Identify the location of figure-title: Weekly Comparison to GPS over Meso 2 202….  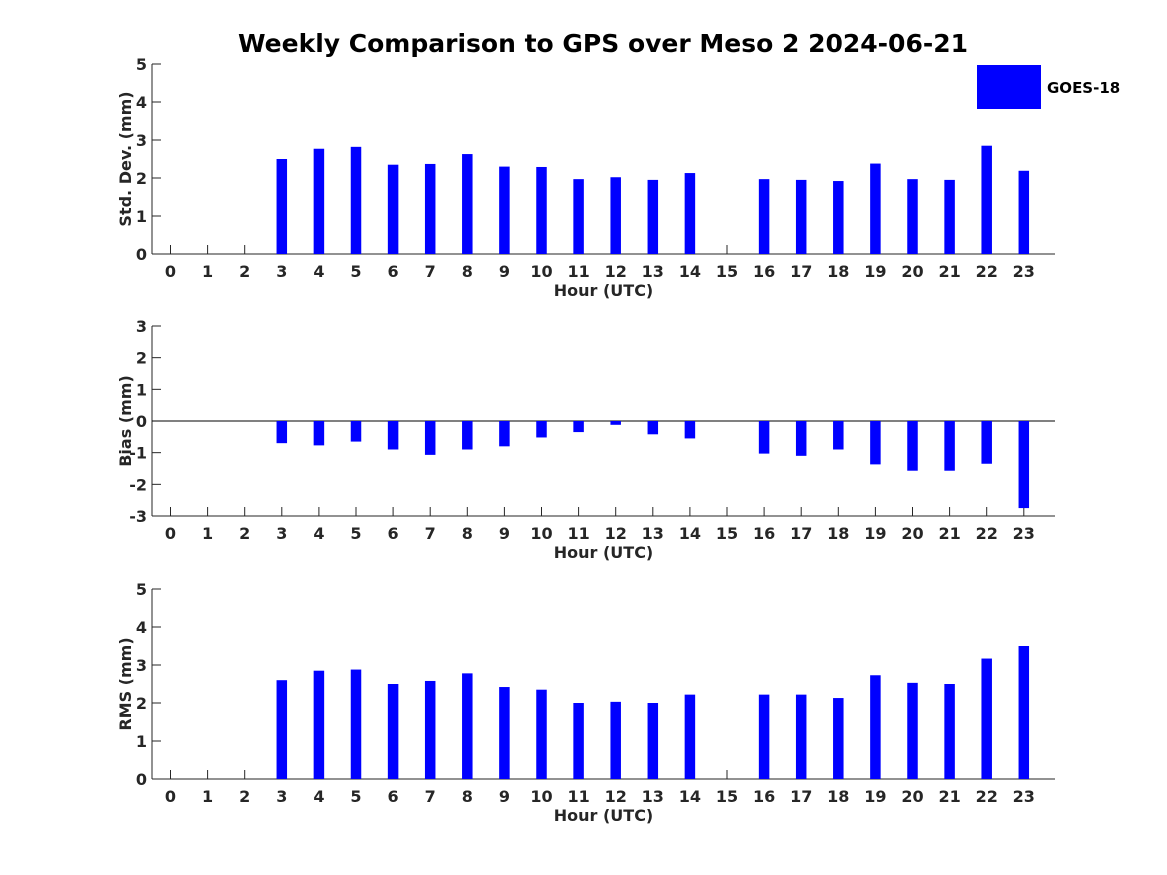
(603, 43).